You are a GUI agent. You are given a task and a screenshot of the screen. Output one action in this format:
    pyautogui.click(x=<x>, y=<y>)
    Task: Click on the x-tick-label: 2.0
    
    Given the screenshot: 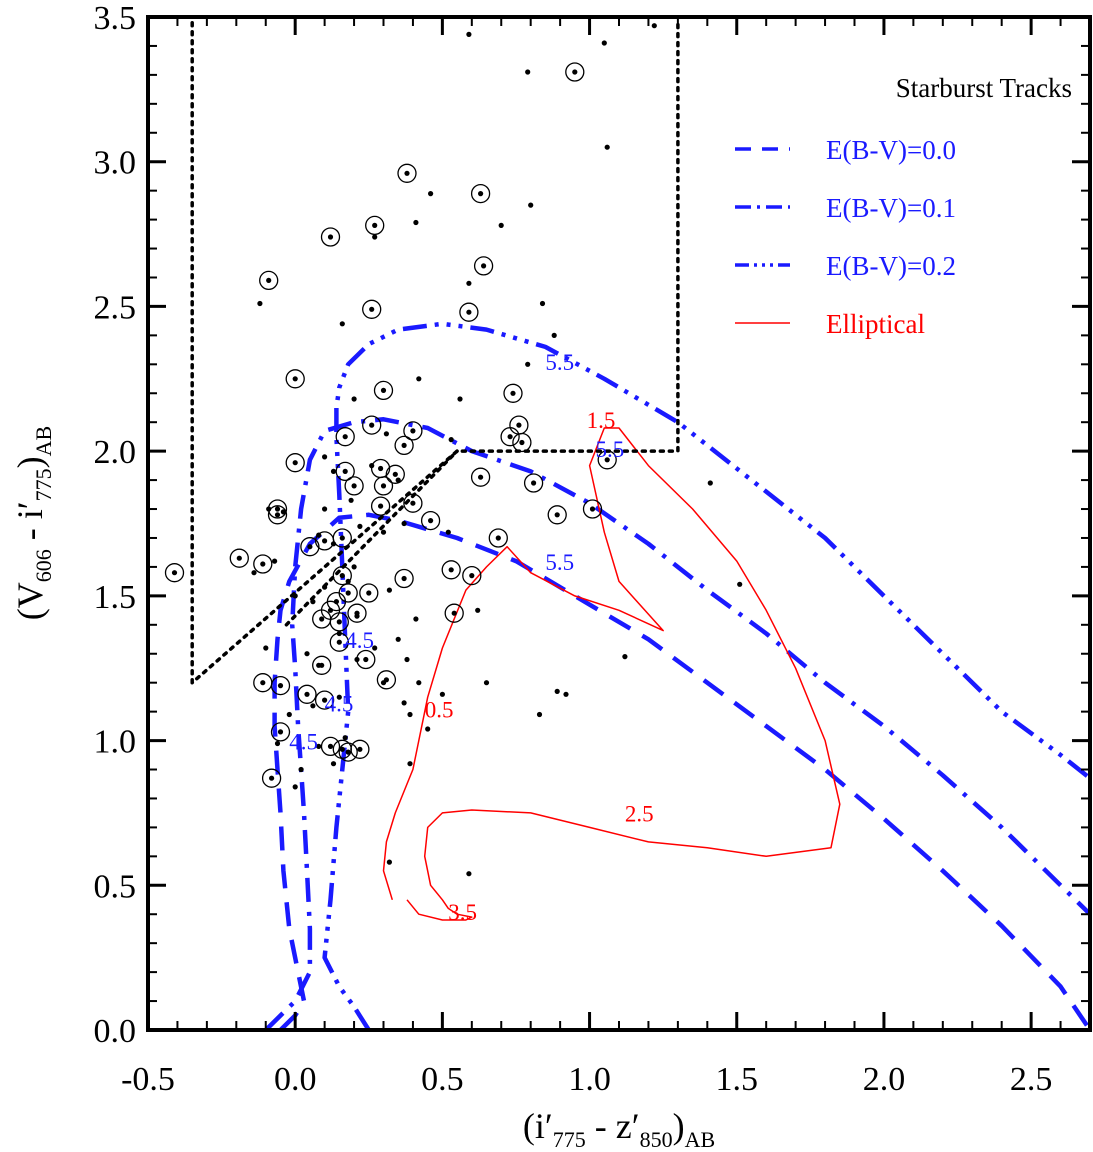 What is the action you would take?
    pyautogui.click(x=884, y=1079)
    